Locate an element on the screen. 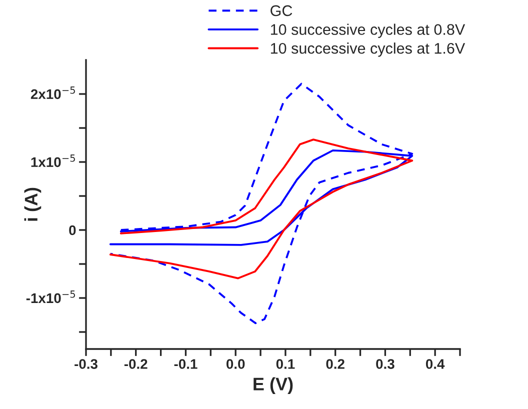  x-tick-label: -0.1 is located at coordinates (186, 364).